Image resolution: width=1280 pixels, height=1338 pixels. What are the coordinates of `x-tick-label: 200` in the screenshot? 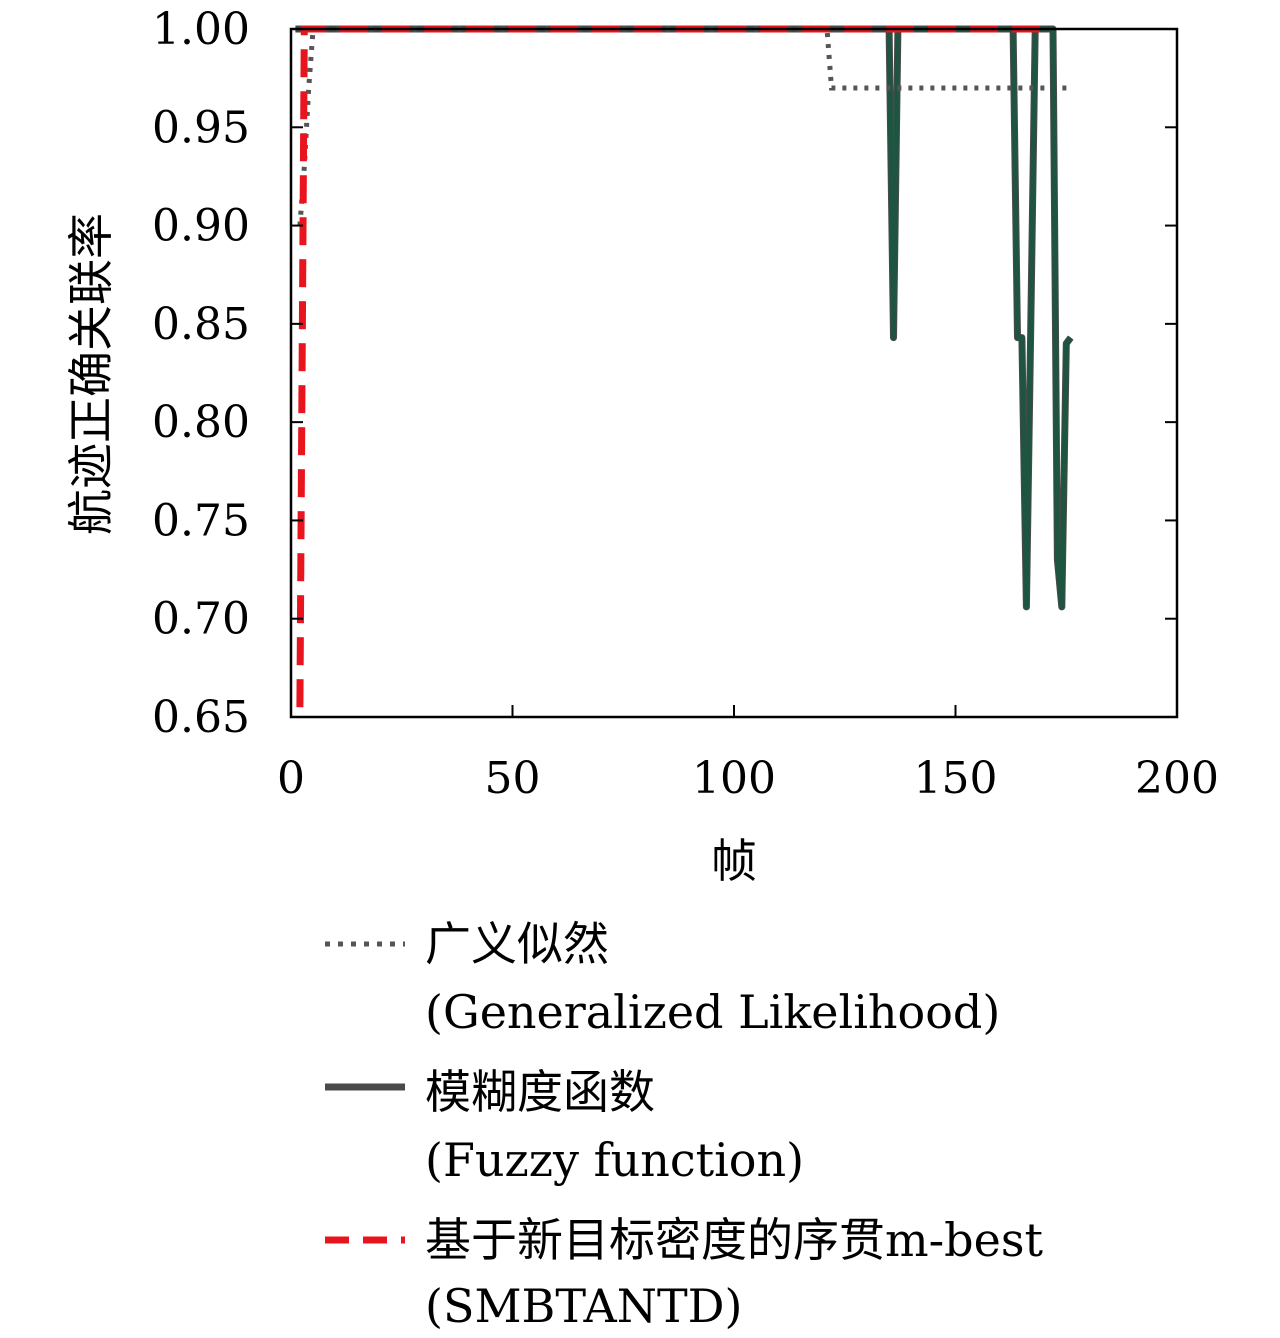 It's located at (1177, 778).